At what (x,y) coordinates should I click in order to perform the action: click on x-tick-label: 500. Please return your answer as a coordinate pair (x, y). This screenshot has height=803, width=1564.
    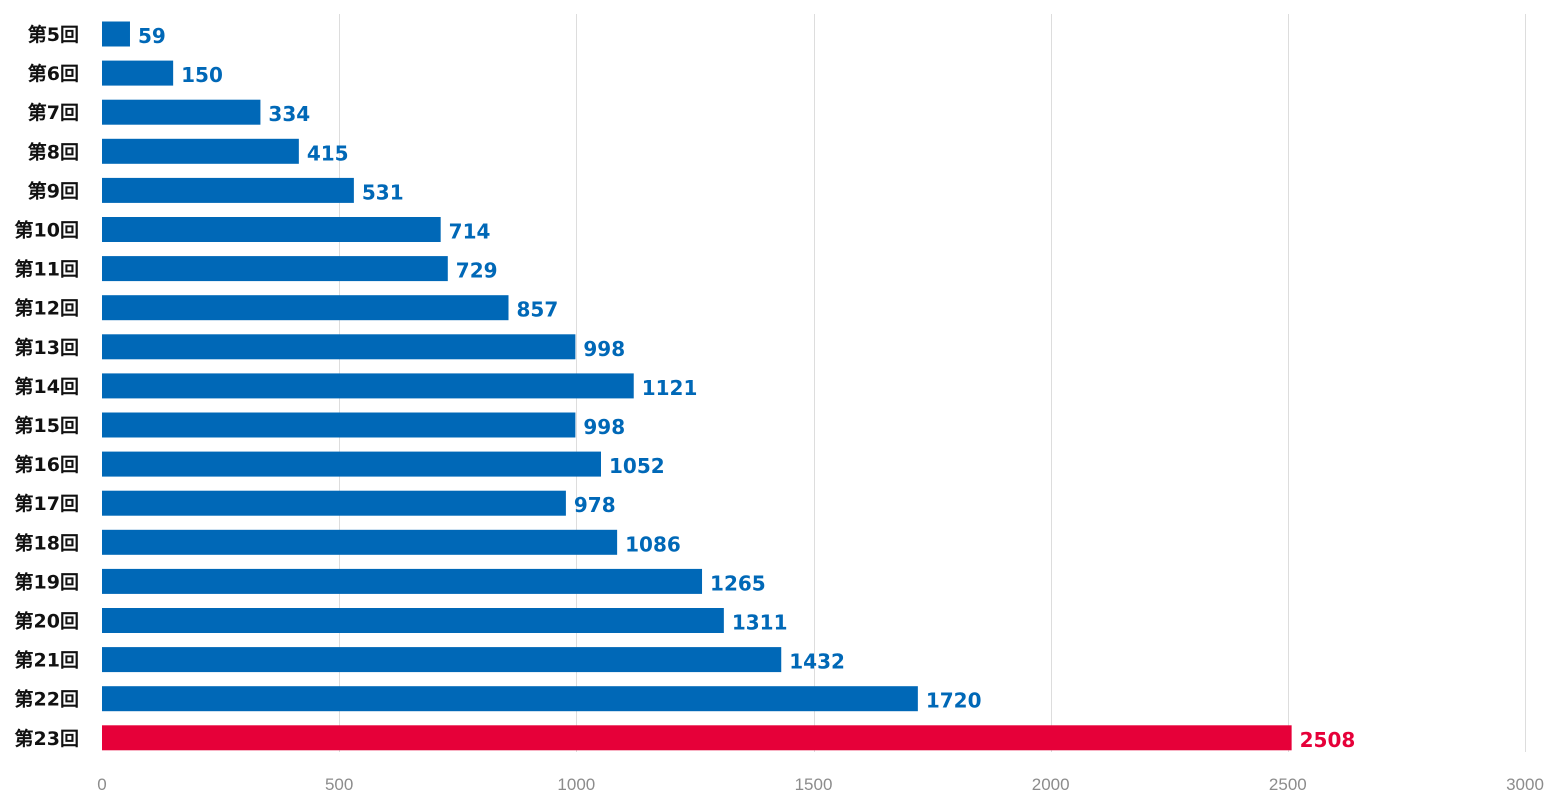
    Looking at the image, I should click on (339, 784).